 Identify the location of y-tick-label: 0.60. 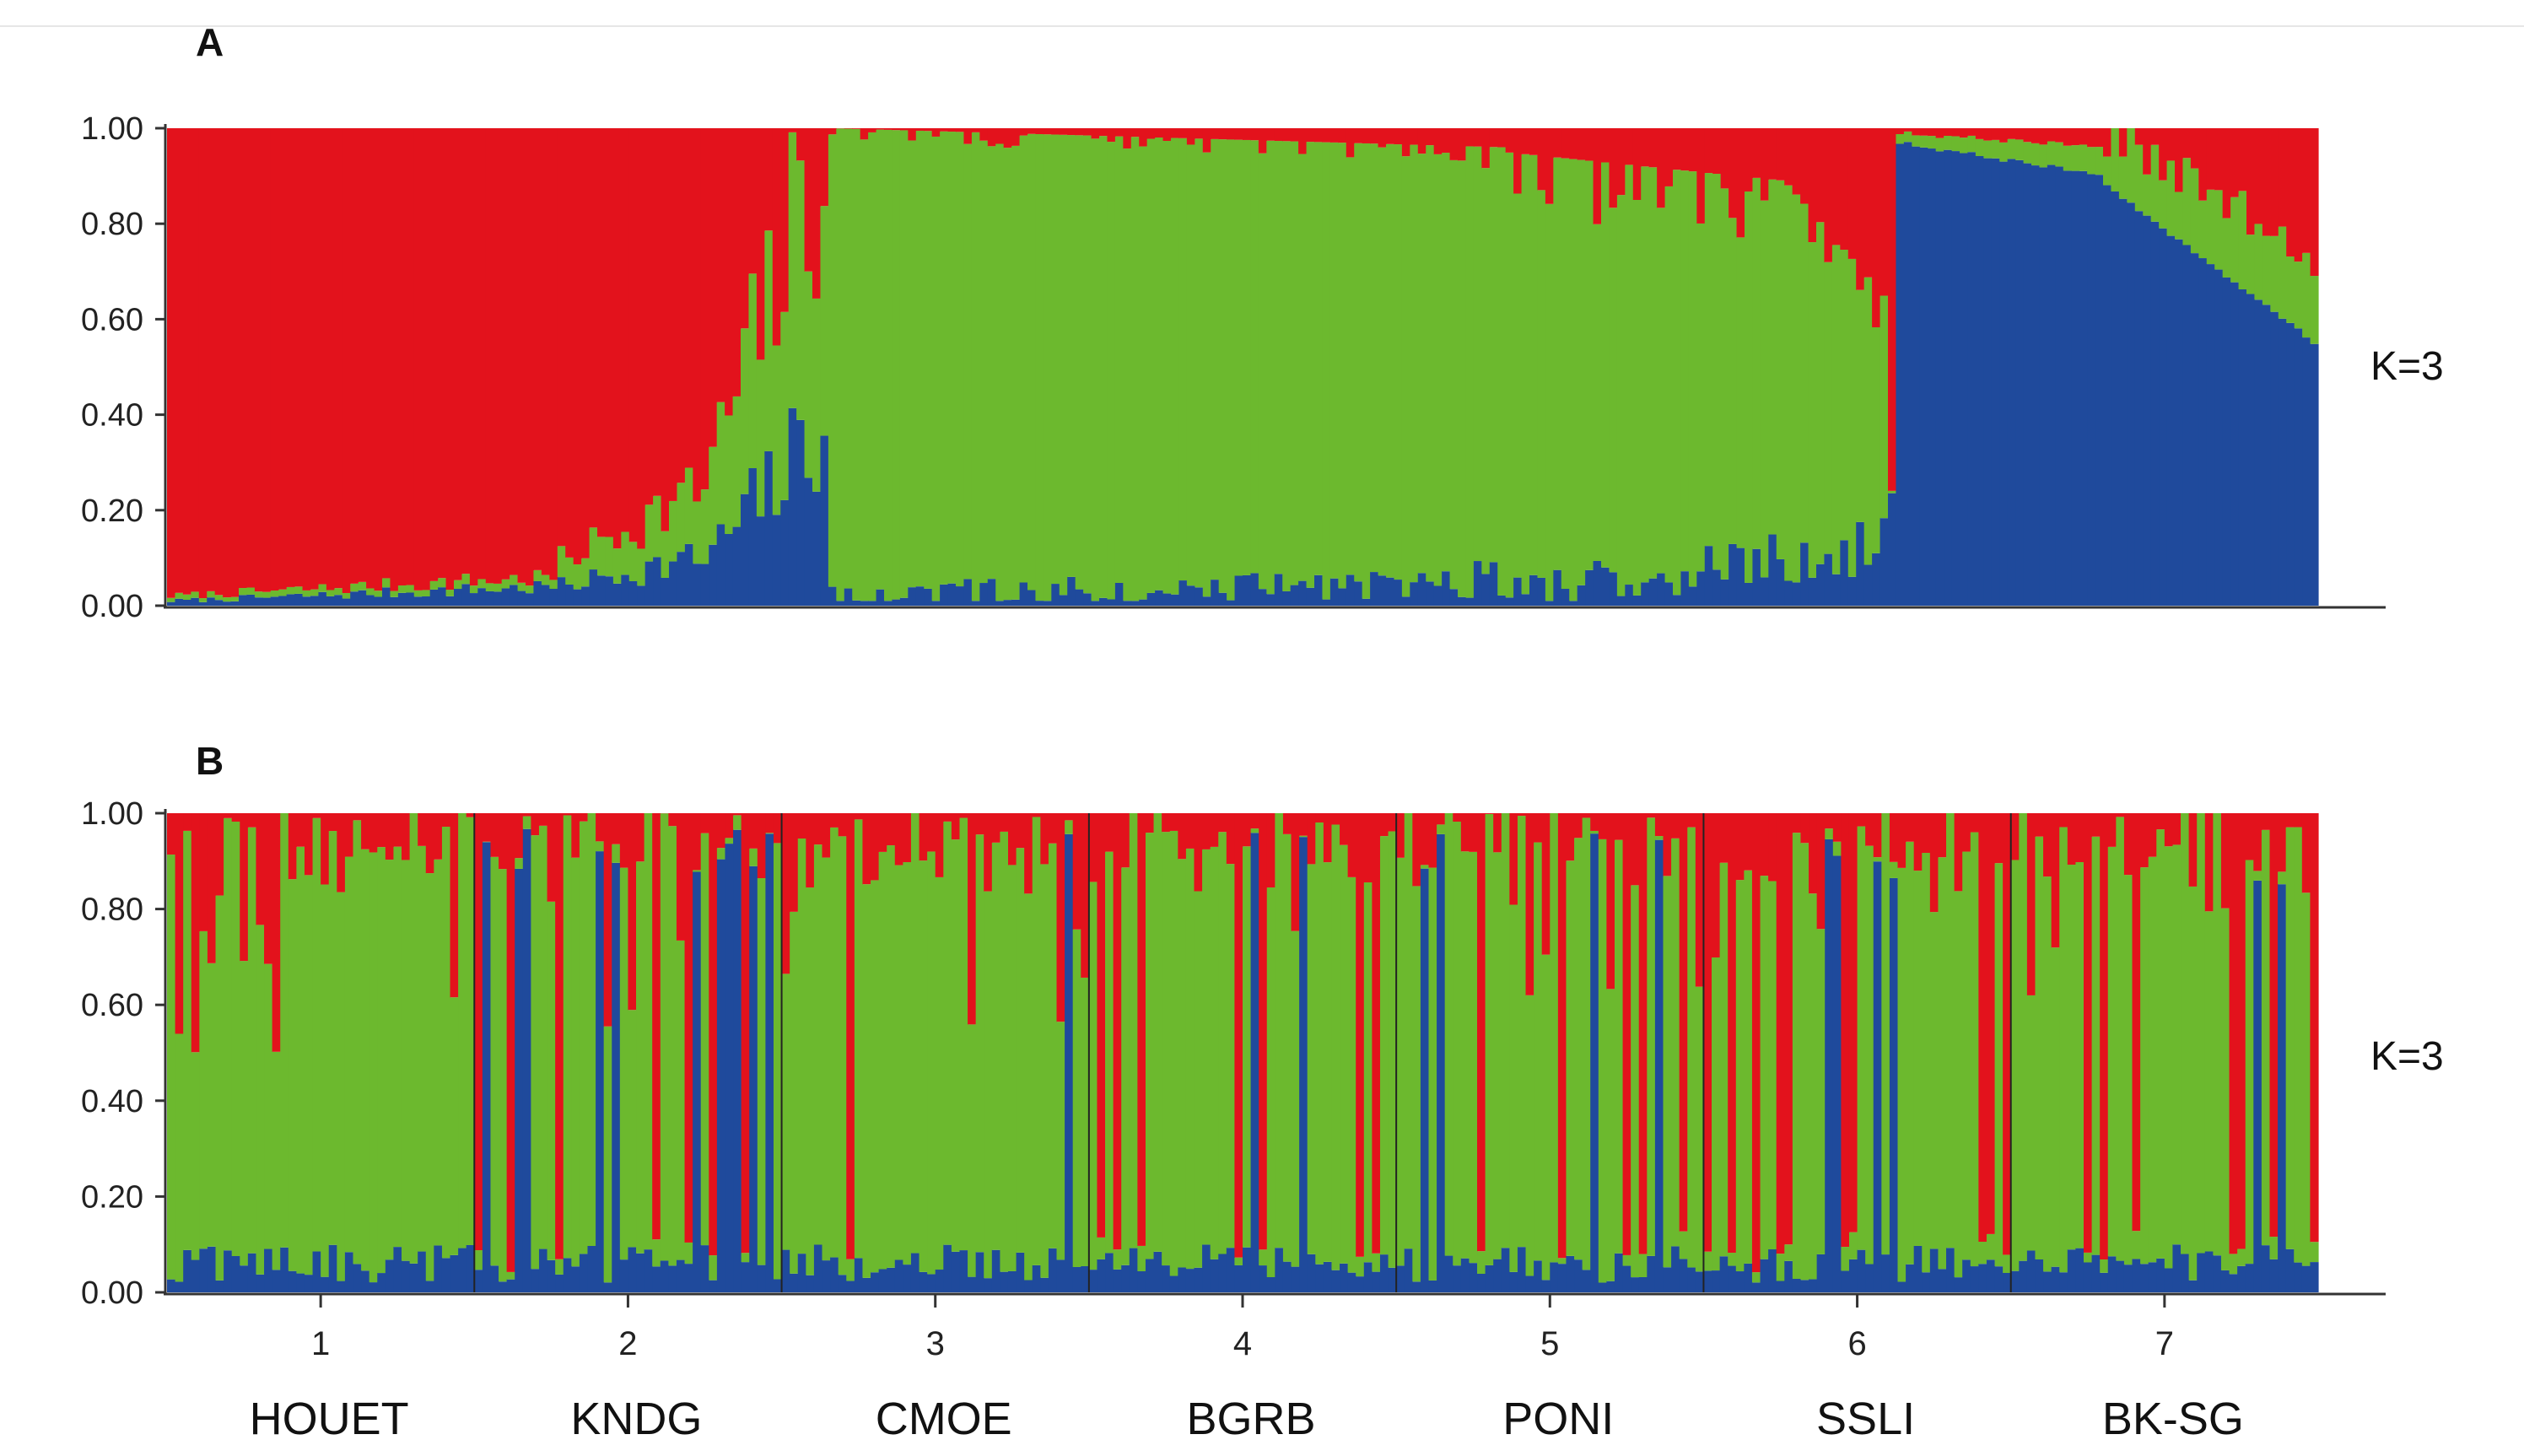
(112, 1005).